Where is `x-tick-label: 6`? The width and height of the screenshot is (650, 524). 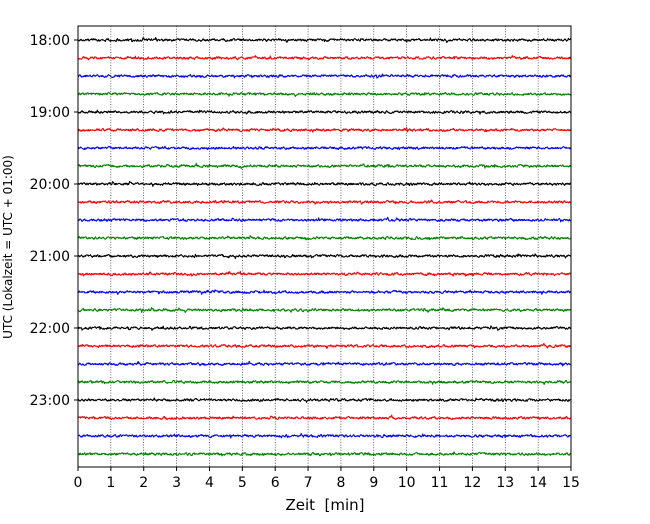 x-tick-label: 6 is located at coordinates (275, 483).